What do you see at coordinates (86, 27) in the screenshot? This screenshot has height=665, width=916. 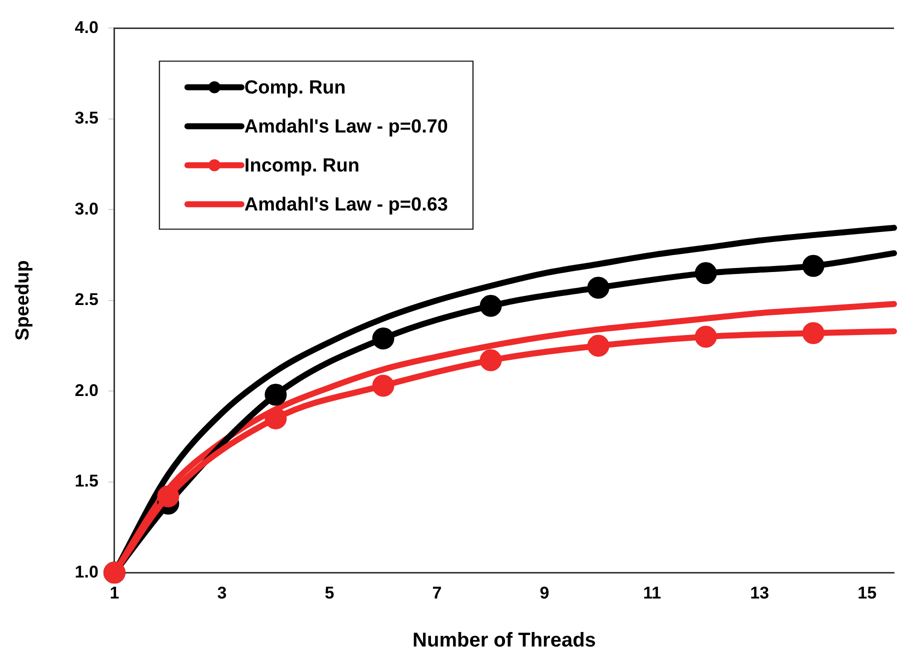 I see `y-tick-label: 4.0` at bounding box center [86, 27].